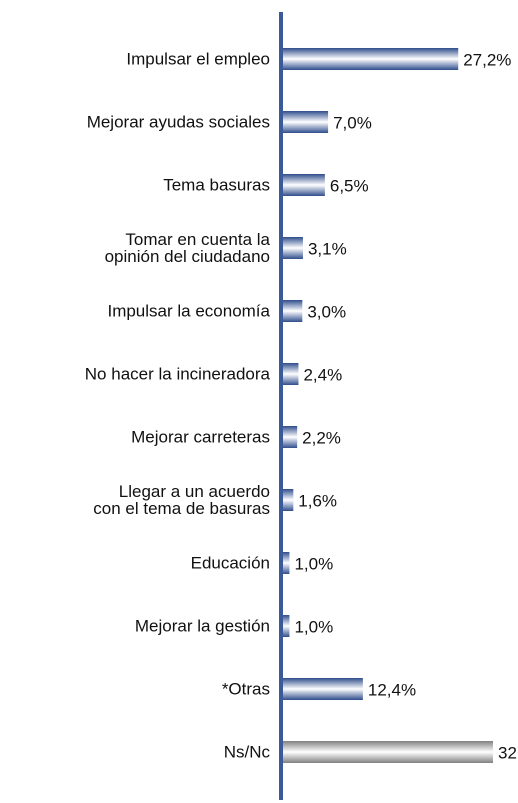 The image size is (518, 803). I want to click on category-label: Mejorar carreteras, so click(200, 437).